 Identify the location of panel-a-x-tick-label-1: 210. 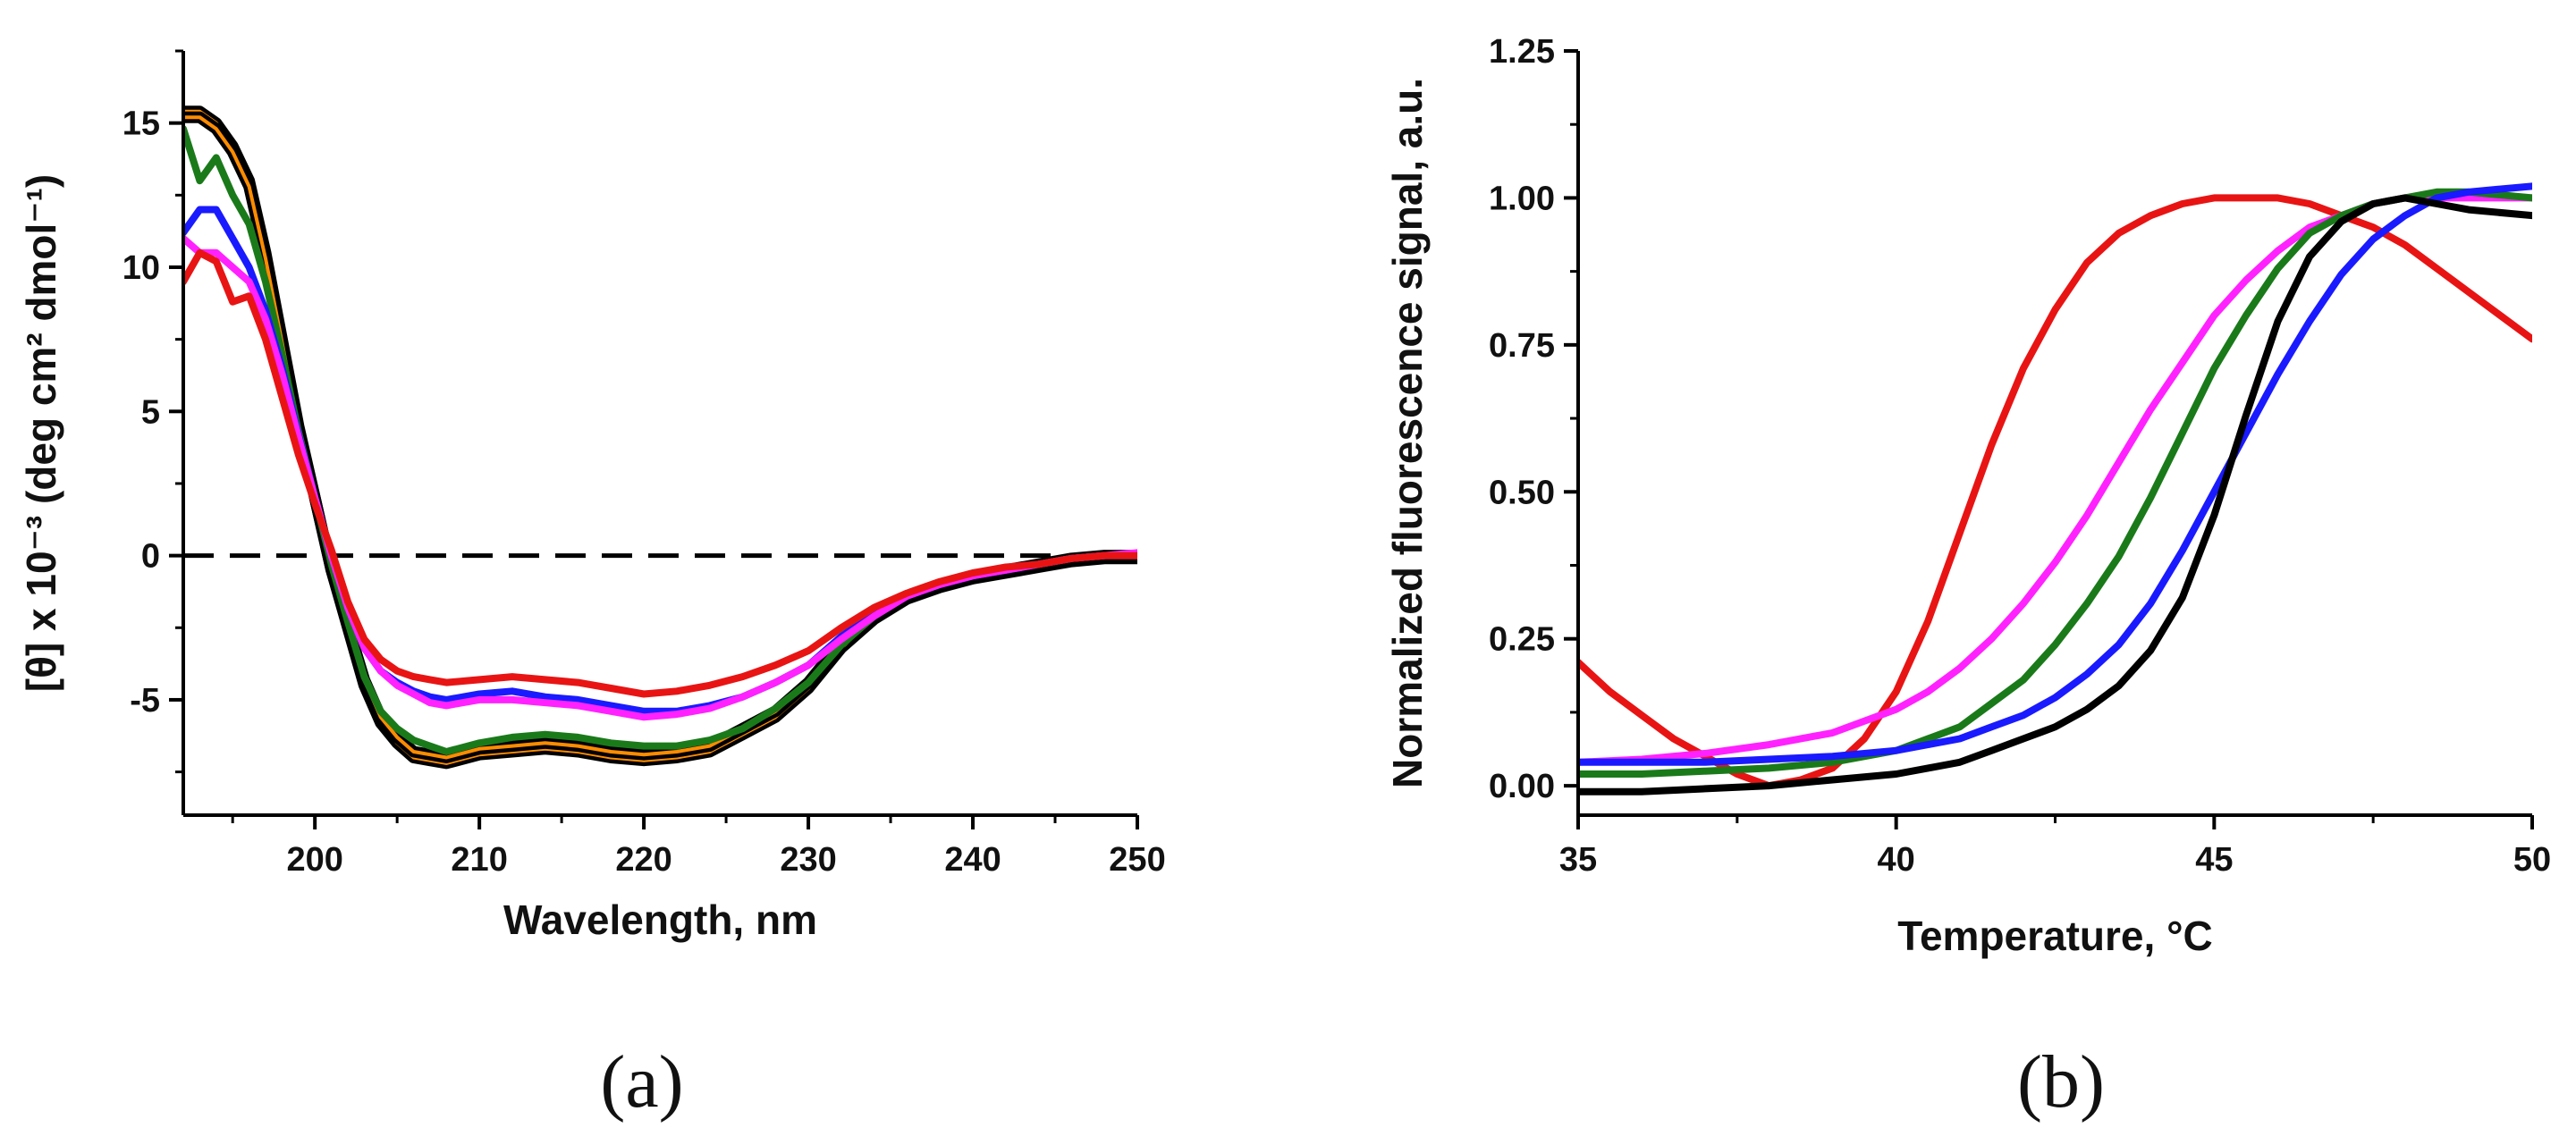
(479, 860).